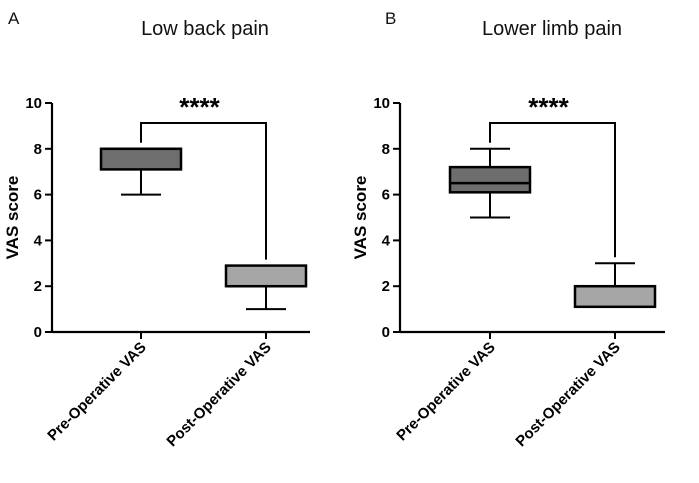 This screenshot has height=483, width=699. I want to click on chart-title: Low back pain, so click(205, 29).